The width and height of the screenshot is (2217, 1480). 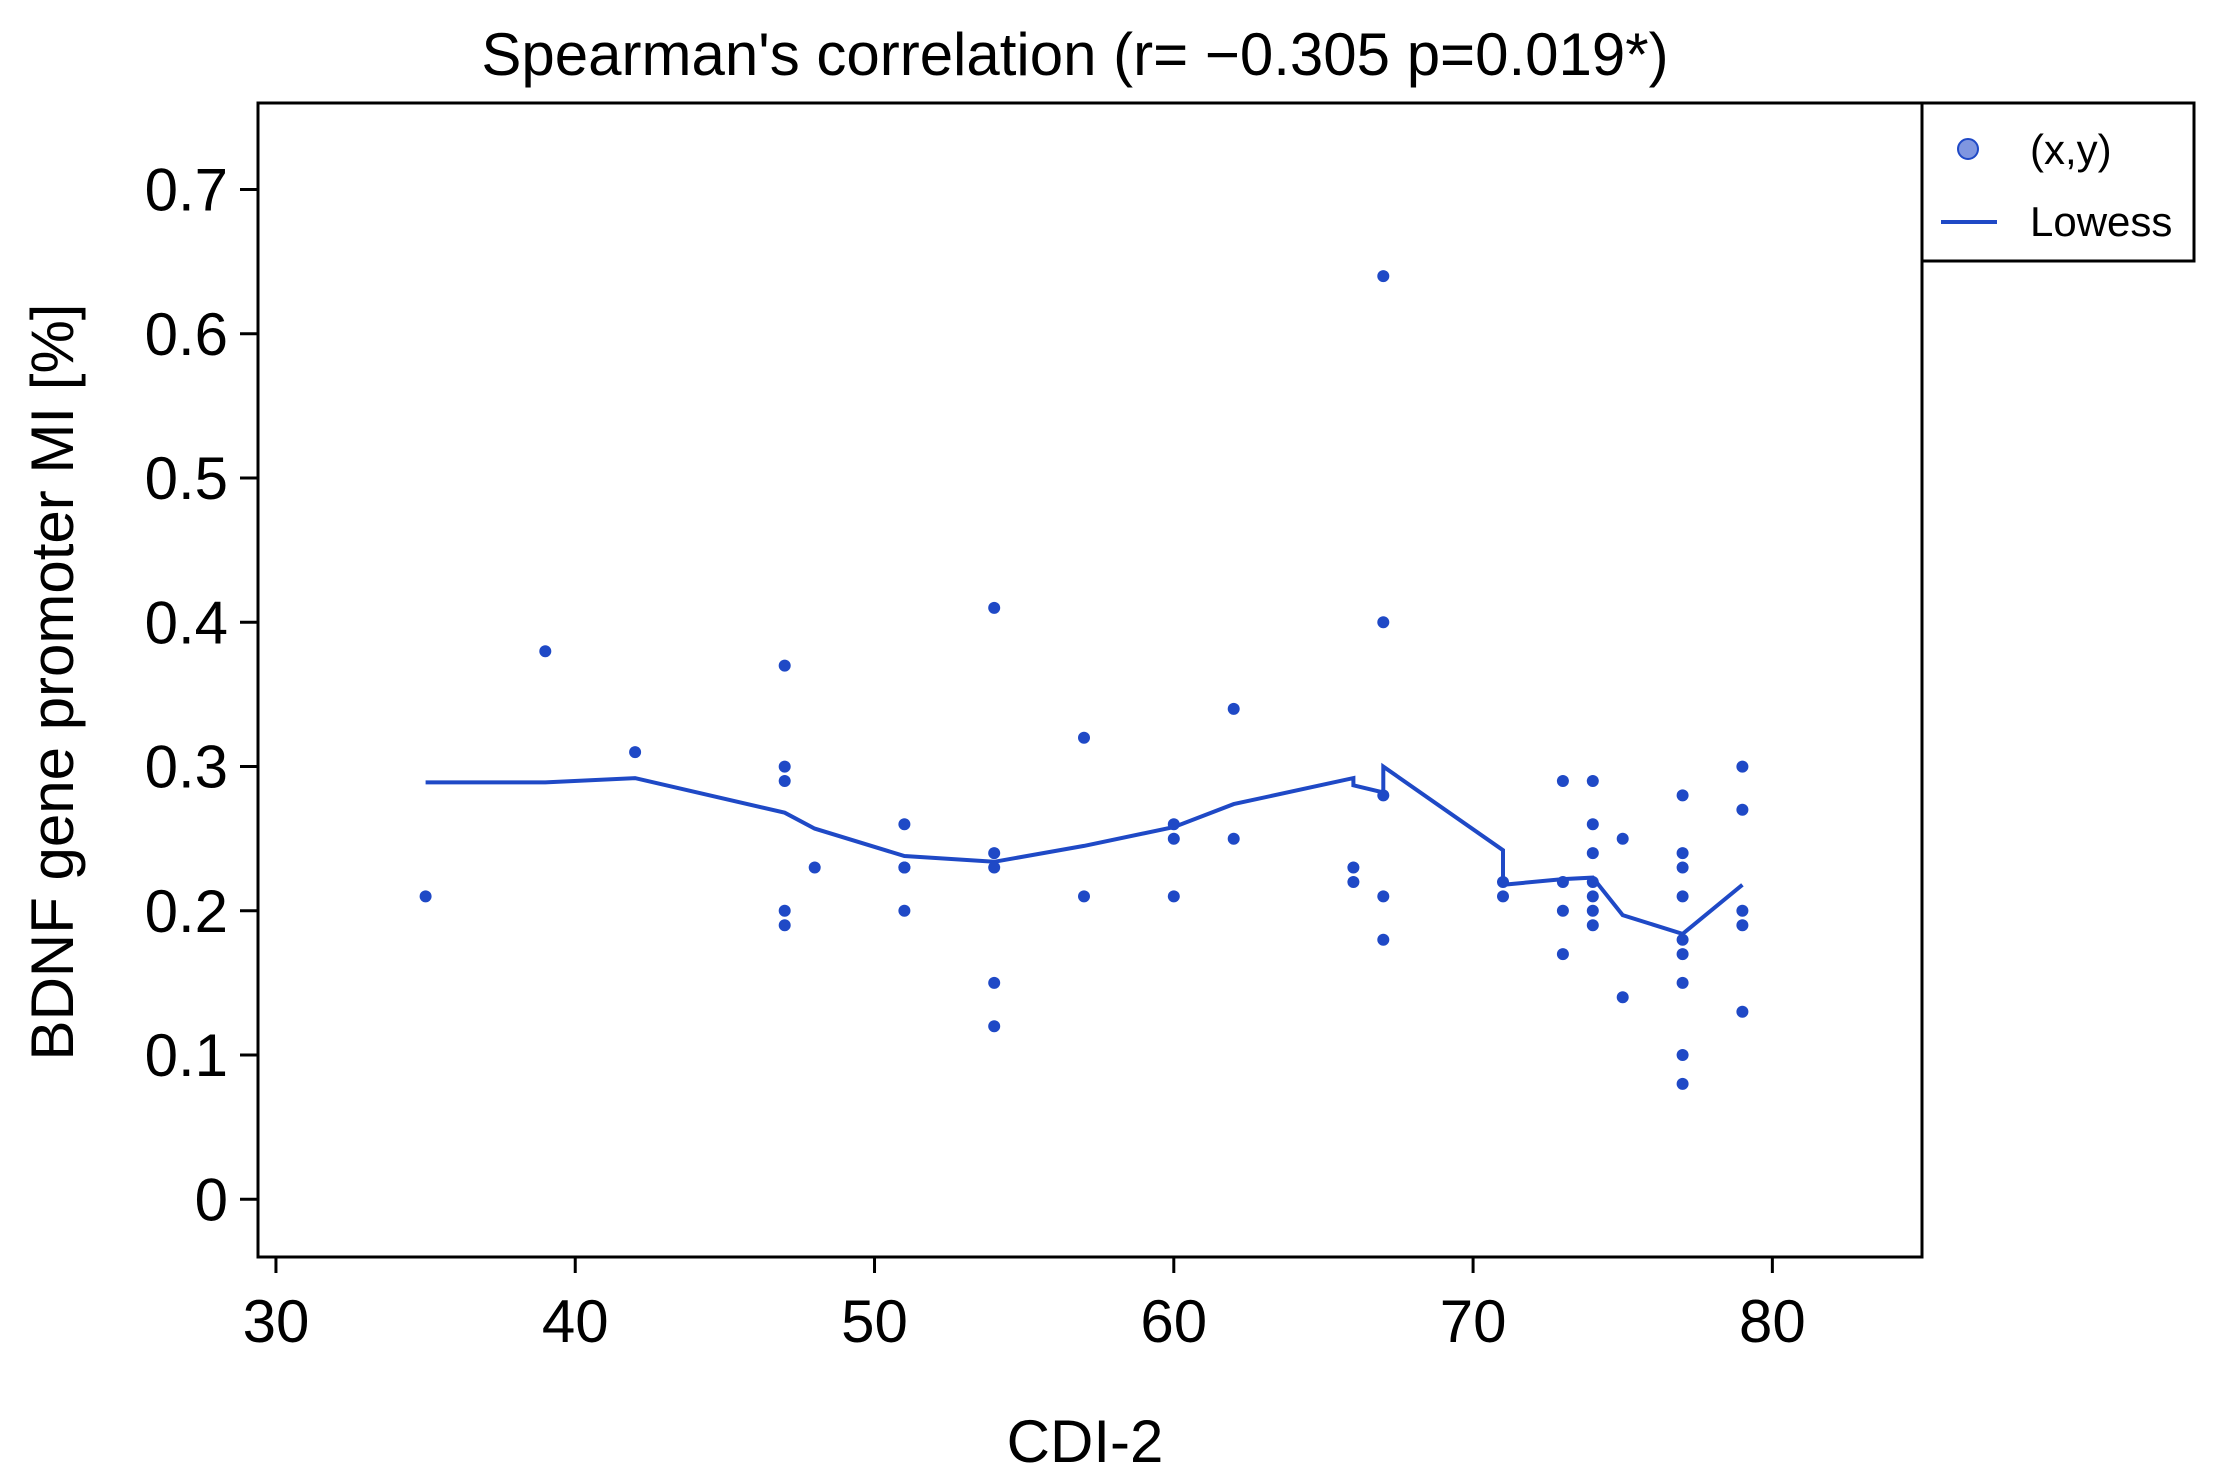 What do you see at coordinates (2071, 149) in the screenshot?
I see `legend-point-label: (x,y)` at bounding box center [2071, 149].